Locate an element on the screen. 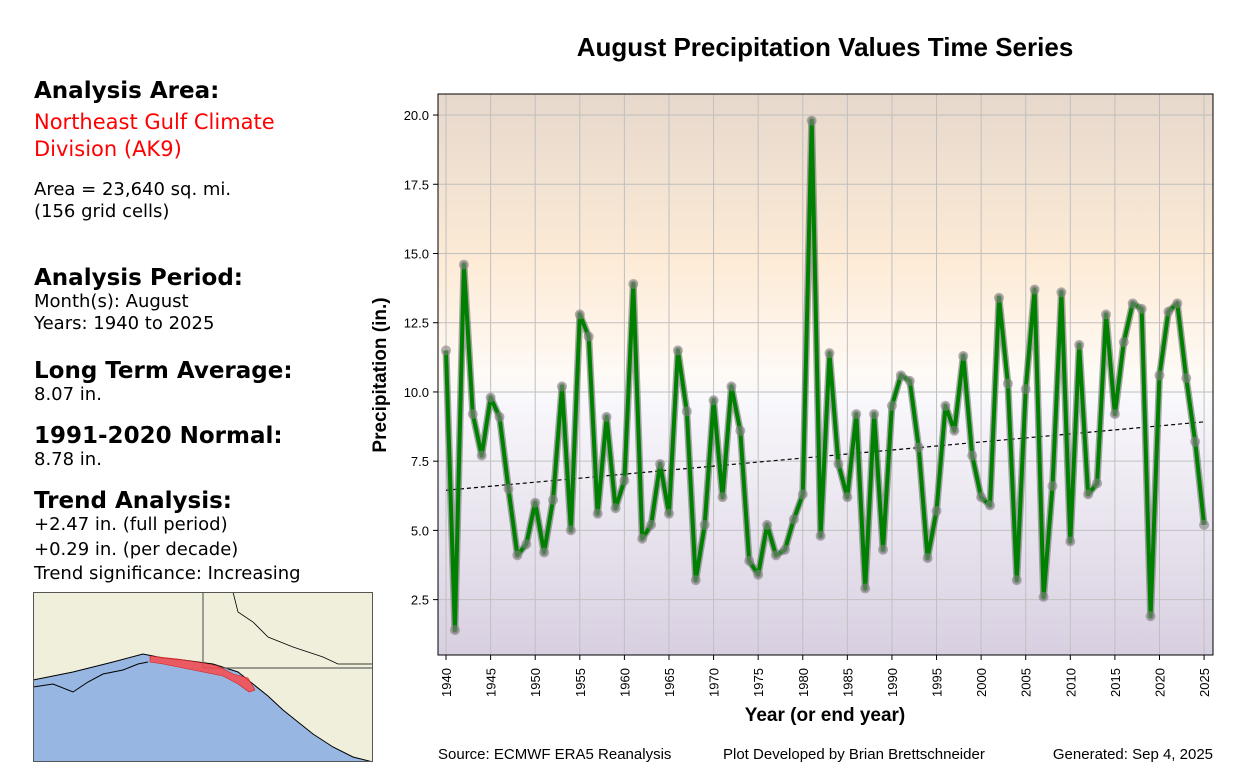 The height and width of the screenshot is (780, 1250). area-size-line2: (156 grid cells) is located at coordinates (102, 211).